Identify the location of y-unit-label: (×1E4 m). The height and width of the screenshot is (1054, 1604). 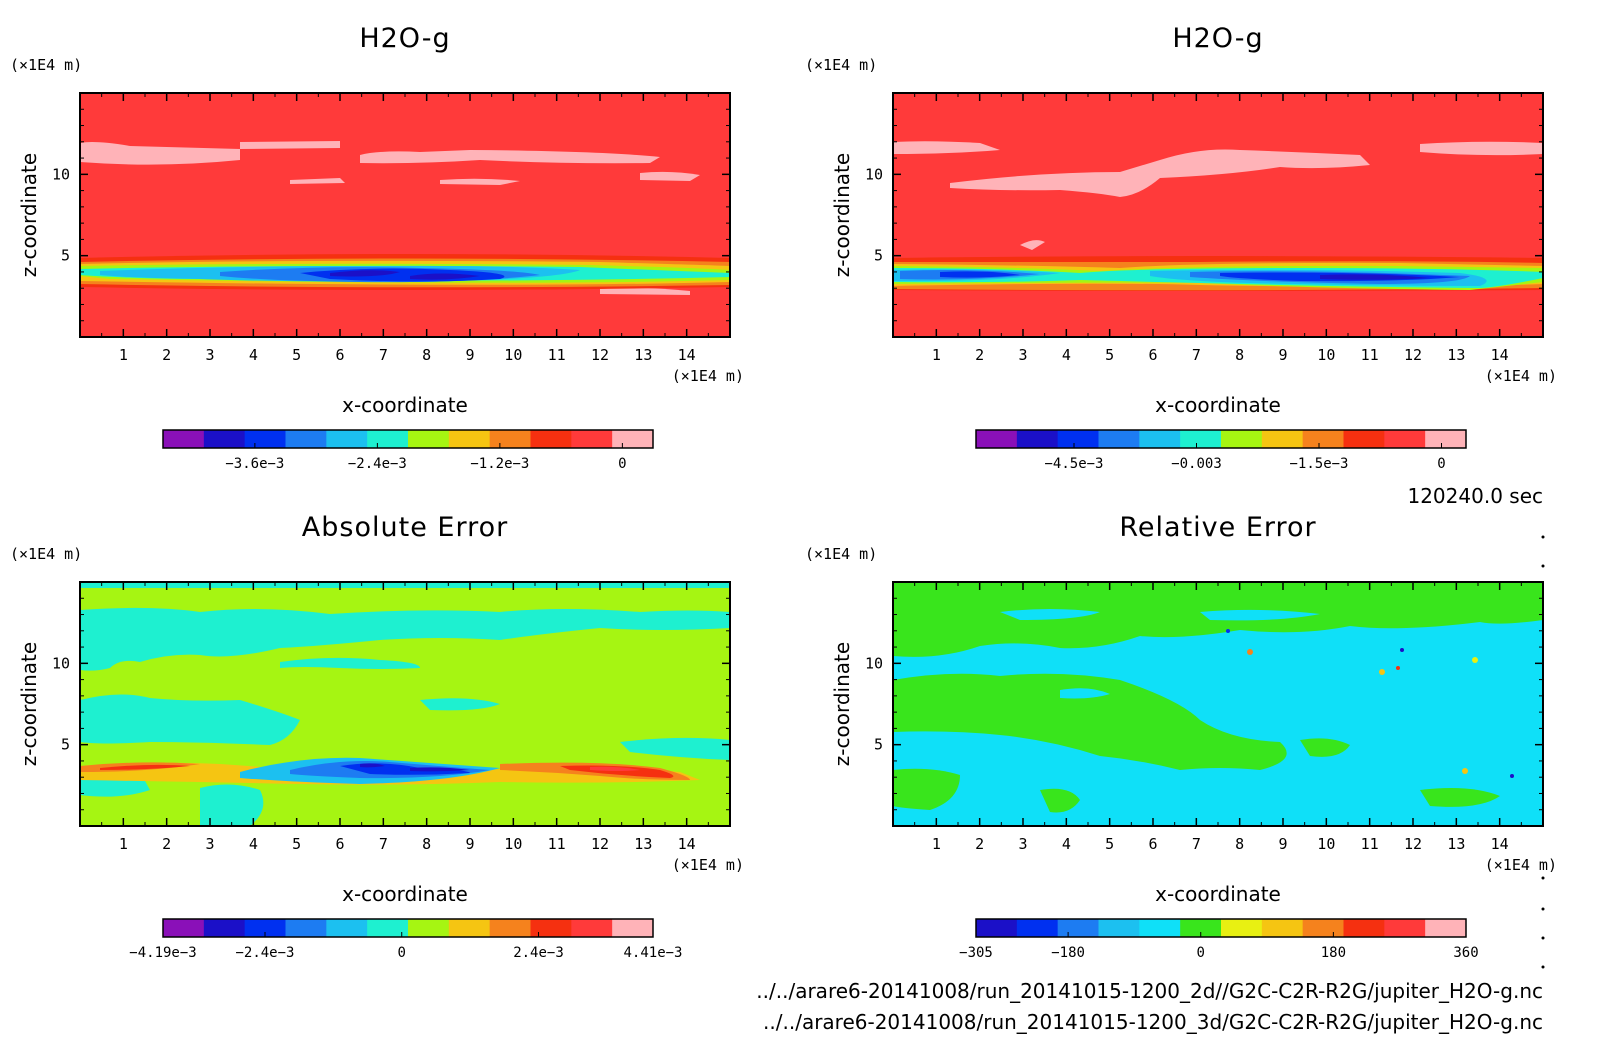
(841, 554).